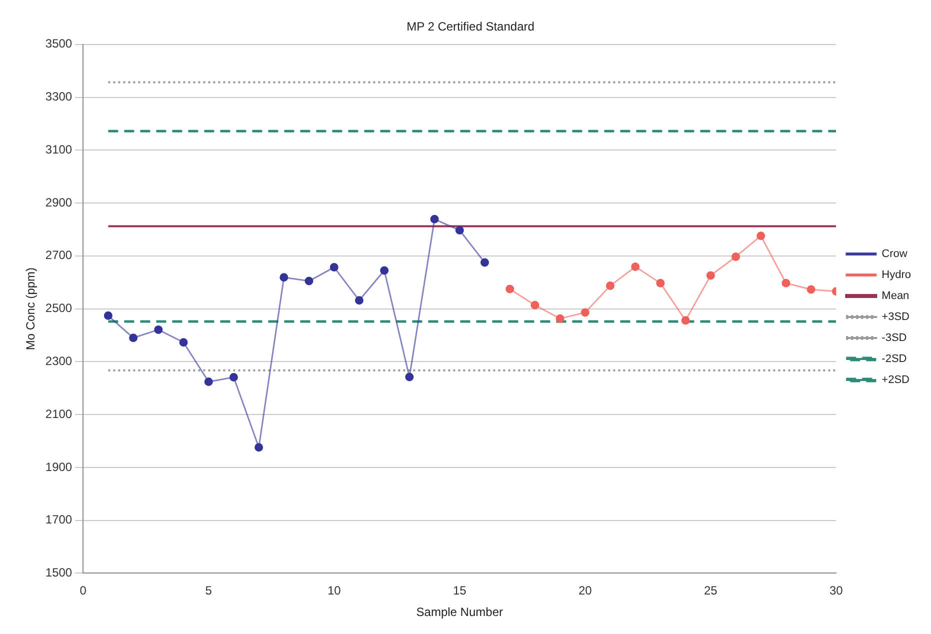 Image resolution: width=931 pixels, height=634 pixels. I want to click on legend-label: +3SD, so click(896, 317).